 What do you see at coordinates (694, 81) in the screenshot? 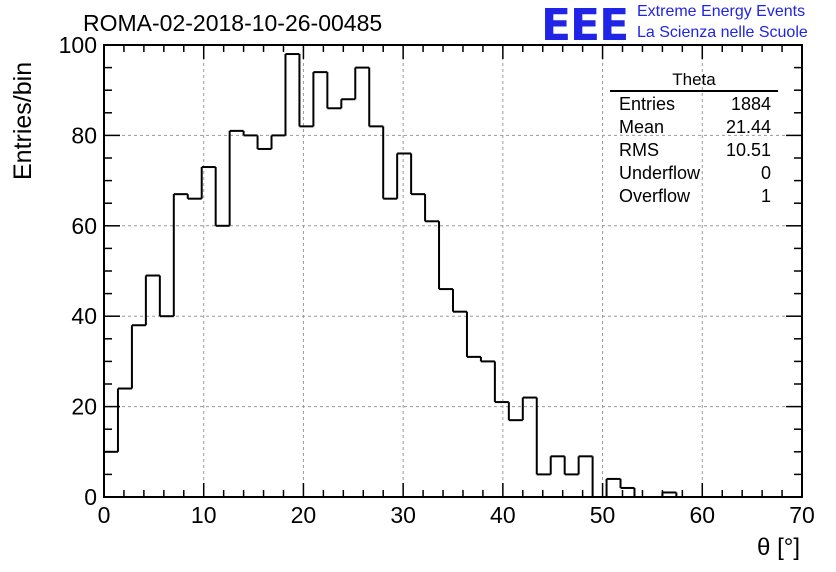
I see `stats-title: Theta` at bounding box center [694, 81].